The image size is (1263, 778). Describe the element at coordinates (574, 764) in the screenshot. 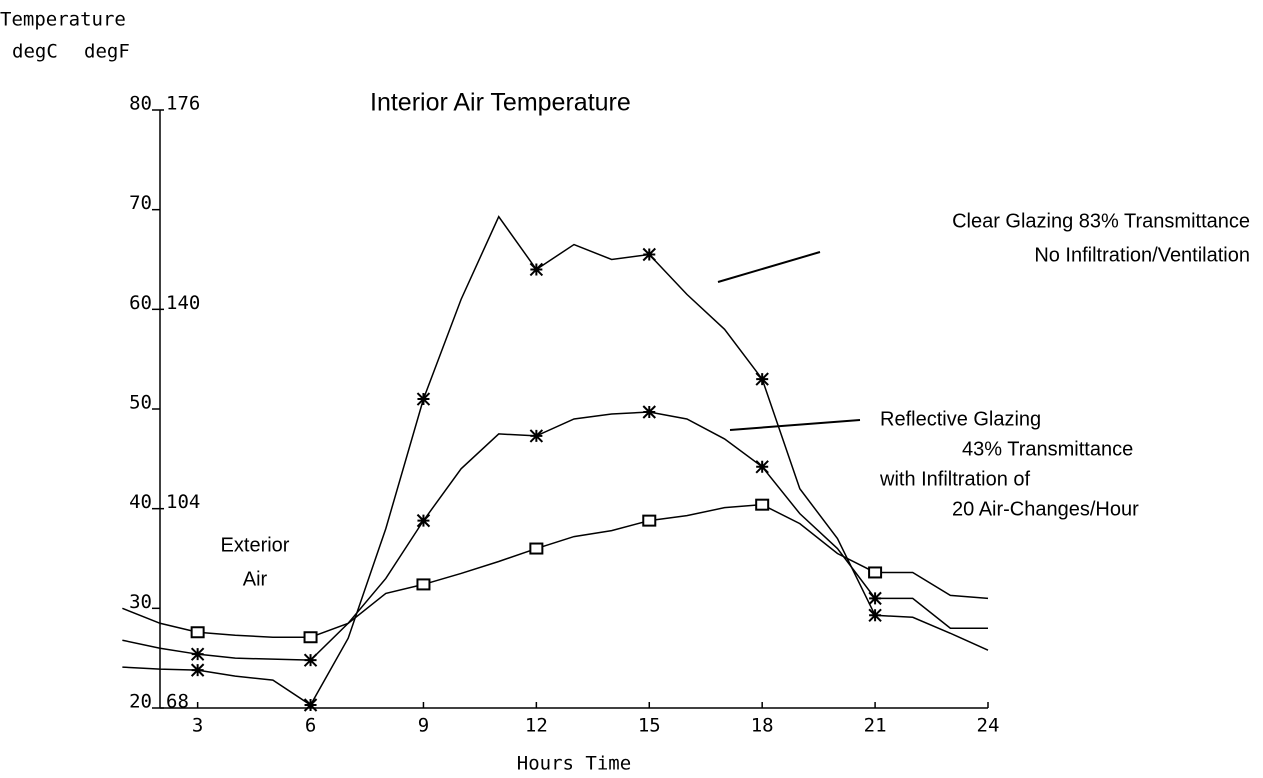

I see `x-axis-label: Hours Time` at that location.